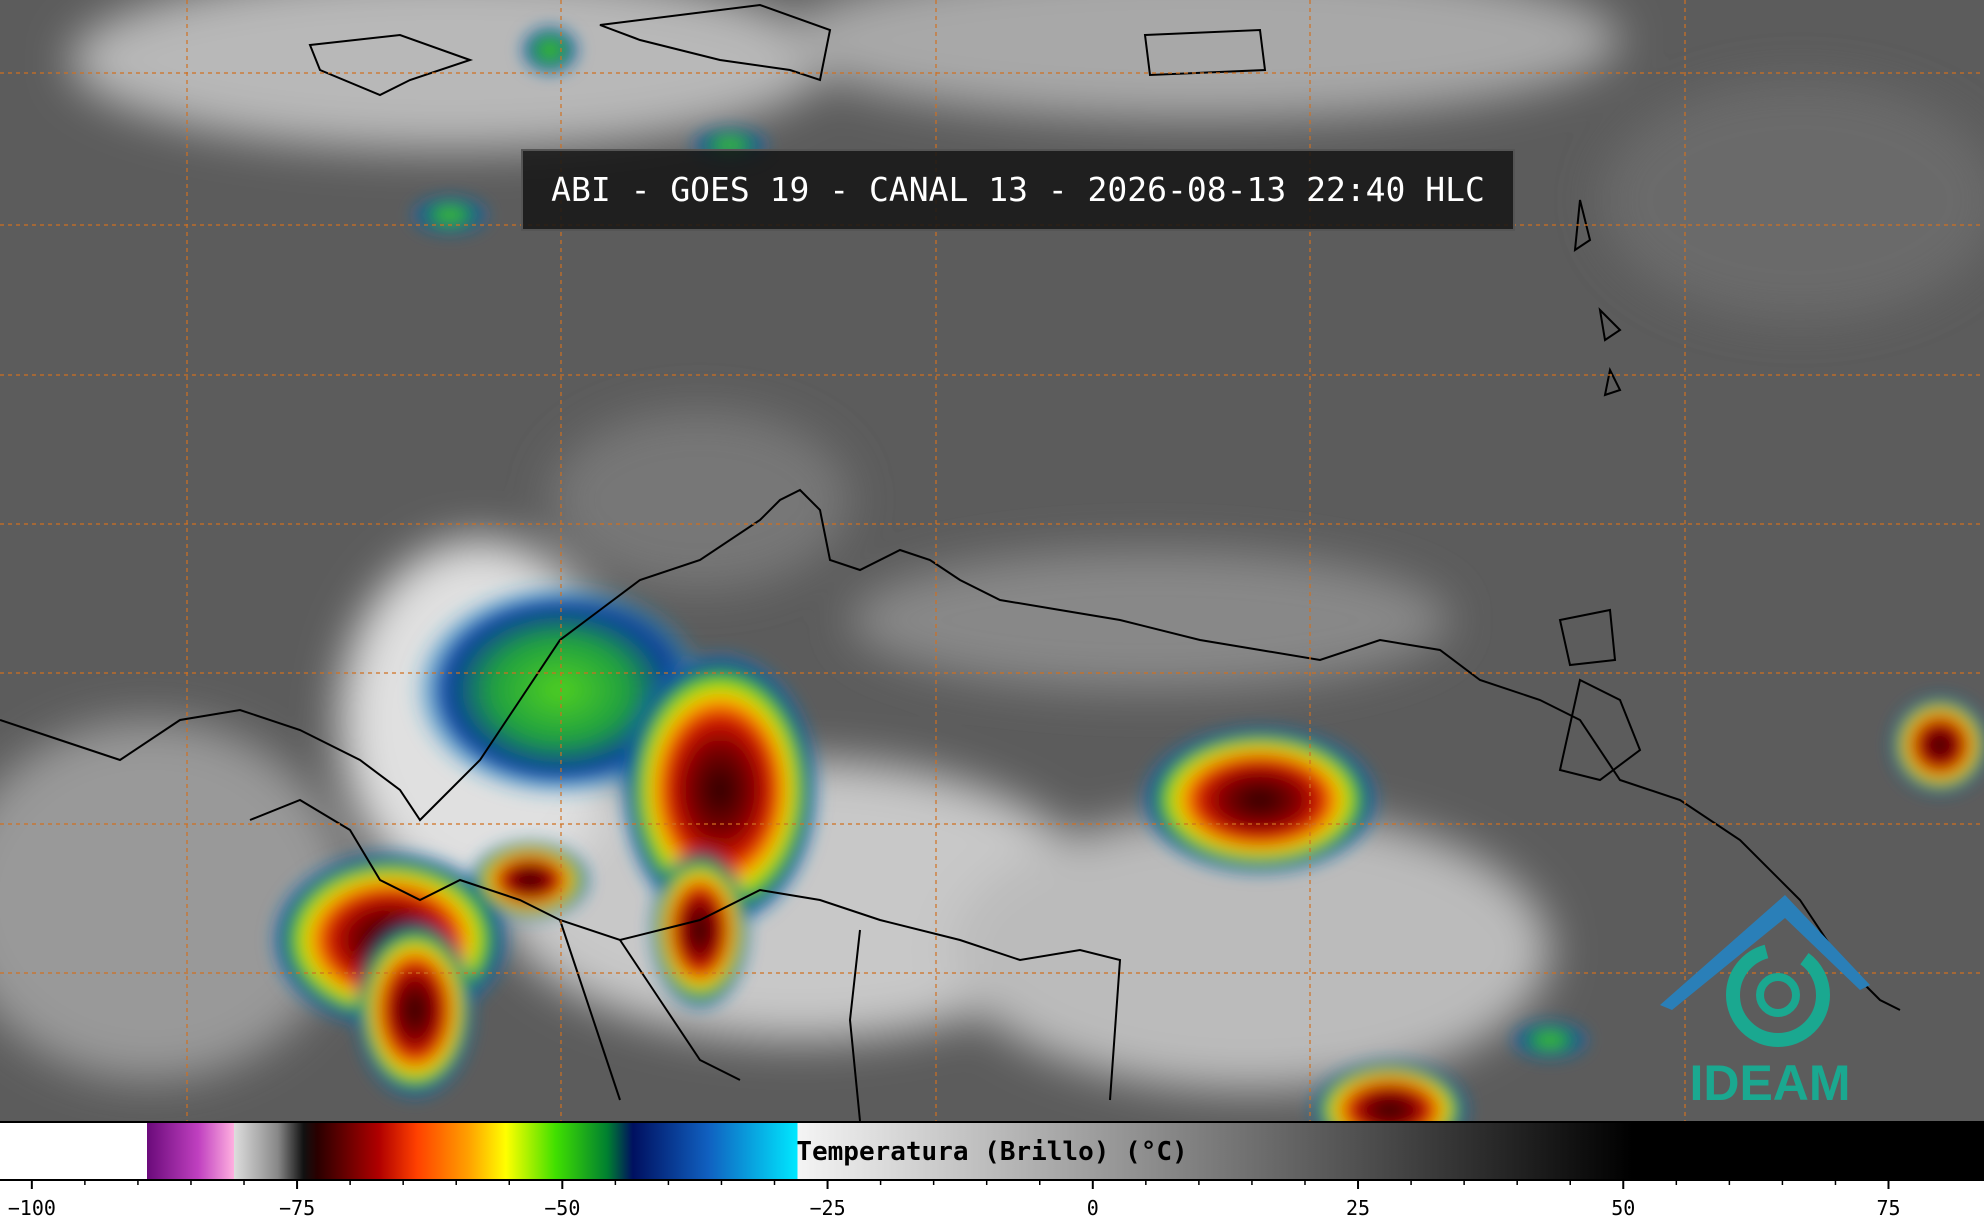 The height and width of the screenshot is (1222, 1984). What do you see at coordinates (32, 1208) in the screenshot?
I see `tick-label: −100` at bounding box center [32, 1208].